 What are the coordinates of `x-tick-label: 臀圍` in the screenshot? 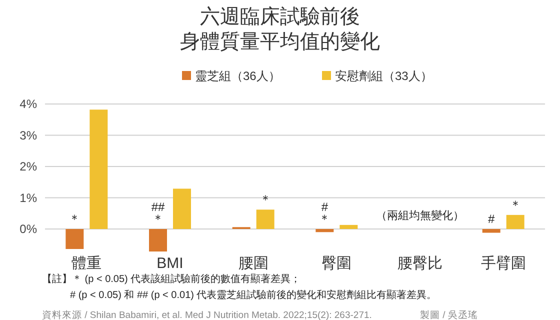 It's located at (337, 263).